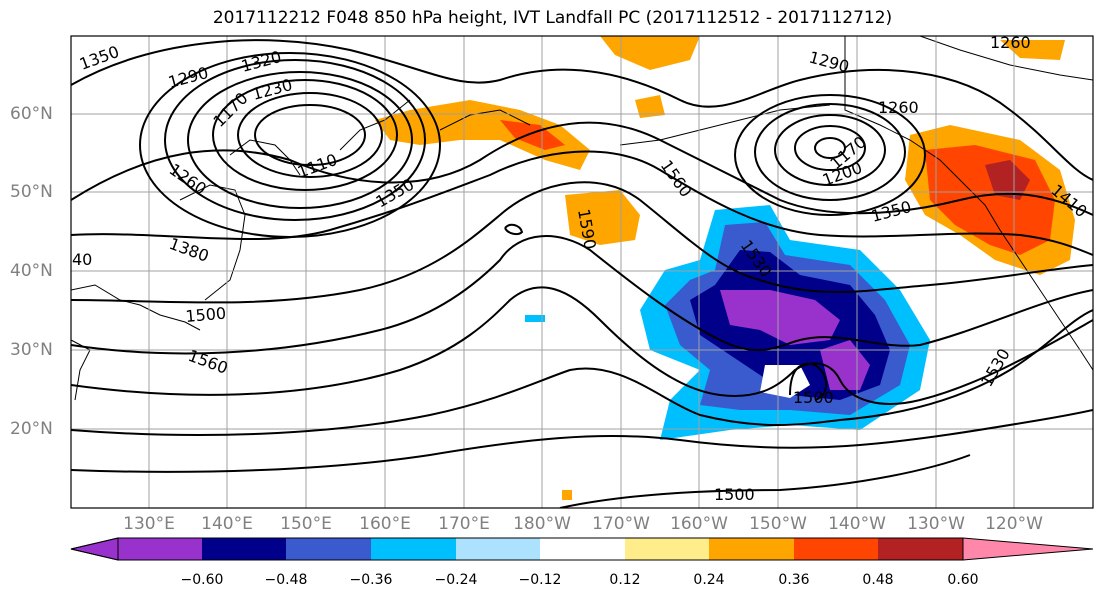  I want to click on lon-label: 150°E, so click(306, 524).